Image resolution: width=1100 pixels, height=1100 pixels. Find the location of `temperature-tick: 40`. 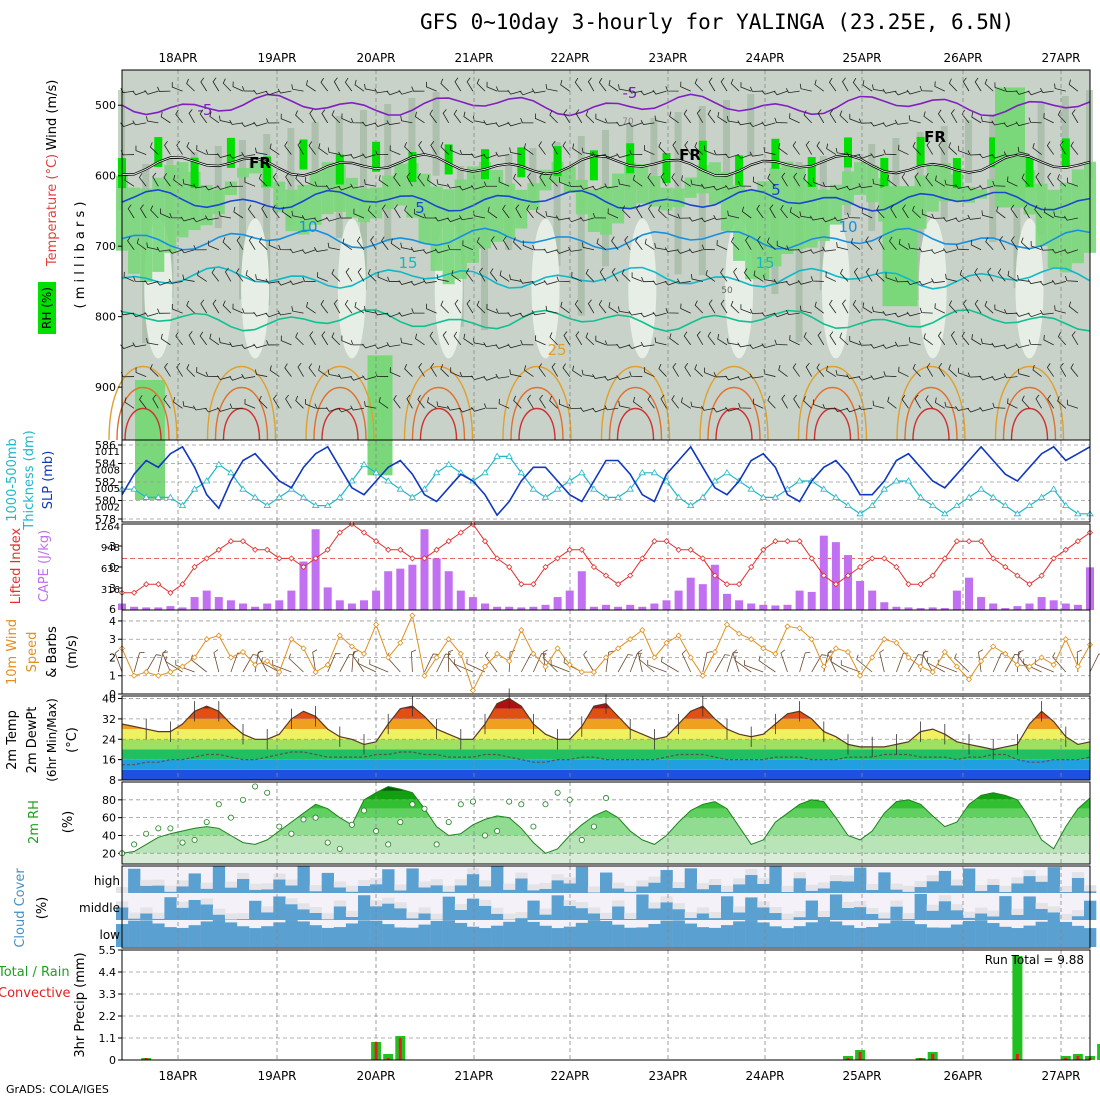

temperature-tick: 40 is located at coordinates (109, 699).